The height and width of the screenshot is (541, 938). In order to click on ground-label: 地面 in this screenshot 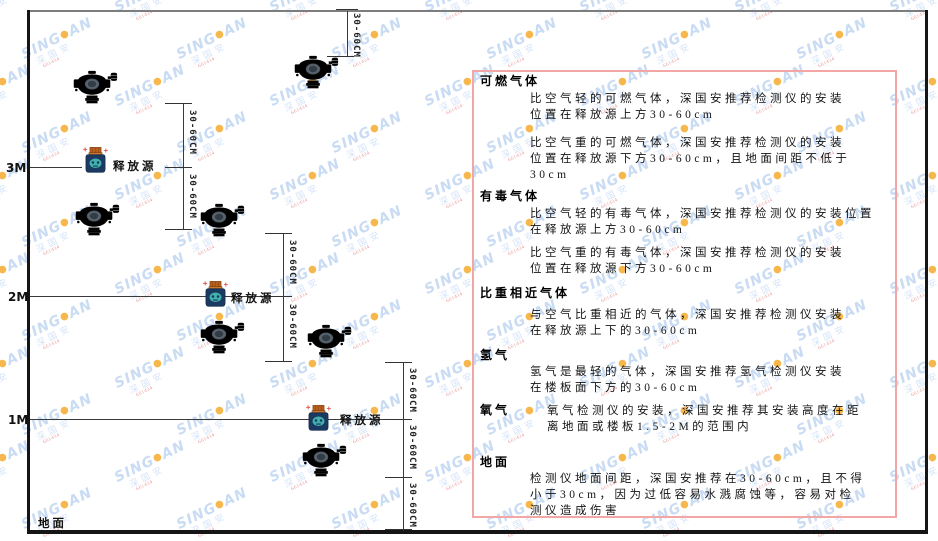, I will do `click(52, 524)`.